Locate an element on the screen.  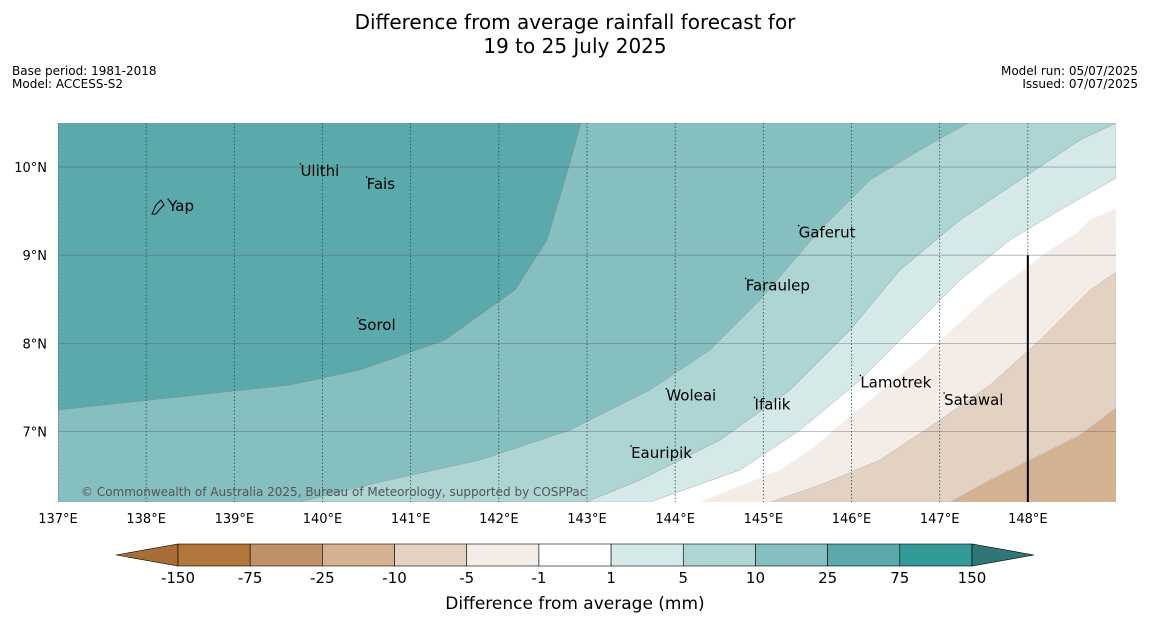
place-label: Yap is located at coordinates (180, 206).